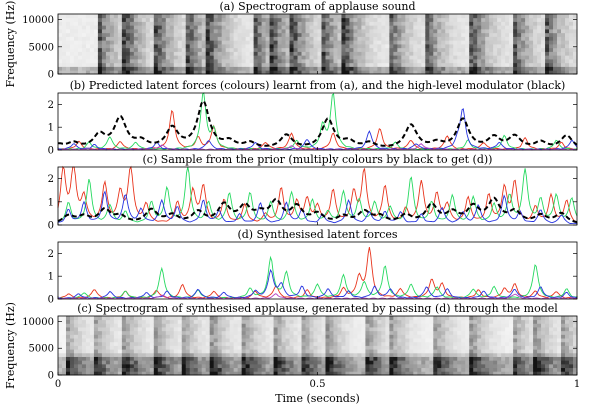  I want to click on panel-4-ytick-label: 1, so click(51, 277).